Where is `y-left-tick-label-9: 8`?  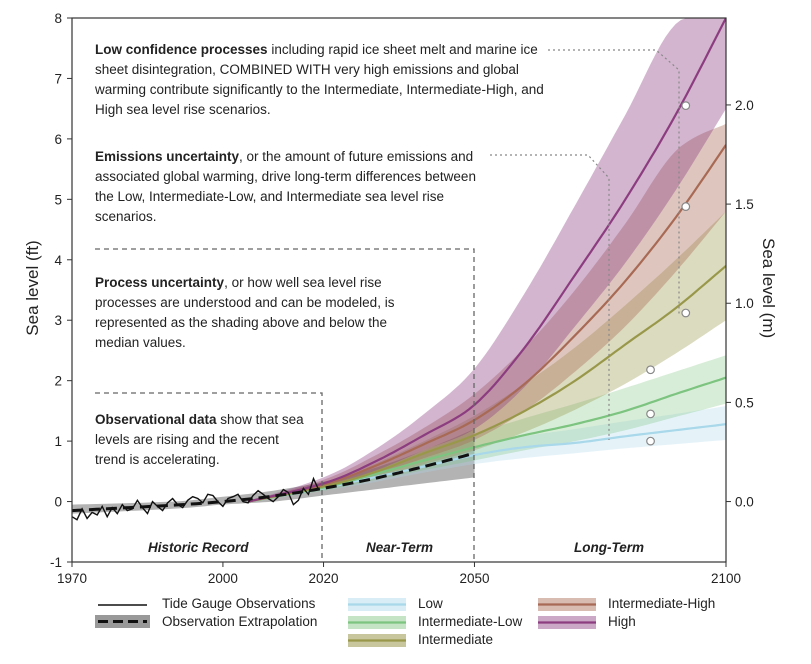 y-left-tick-label-9: 8 is located at coordinates (58, 18).